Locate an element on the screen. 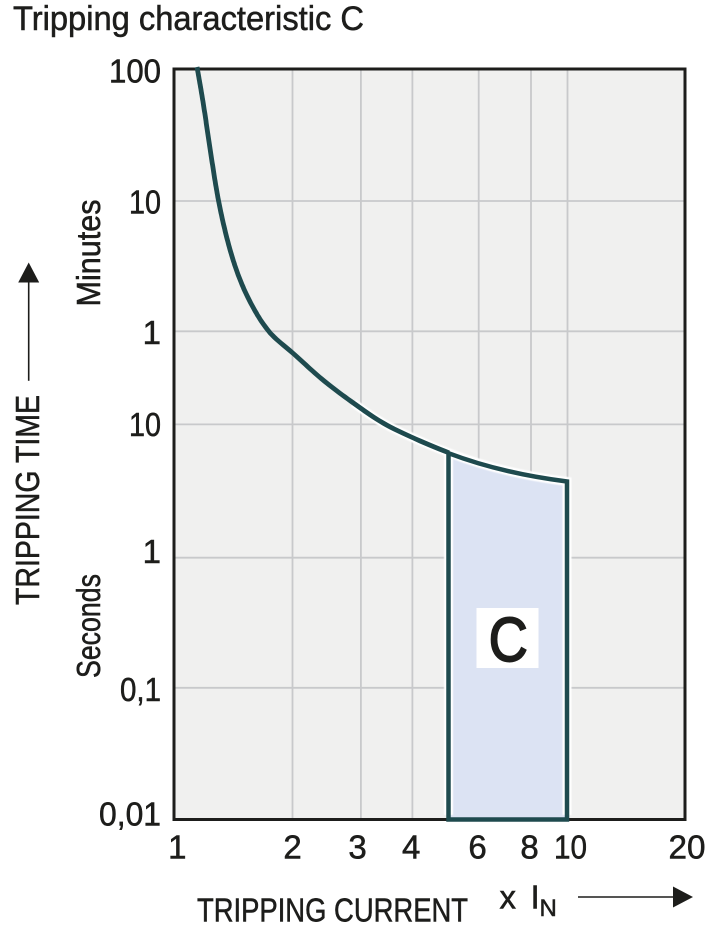  svg-text: I is located at coordinates (535, 897).